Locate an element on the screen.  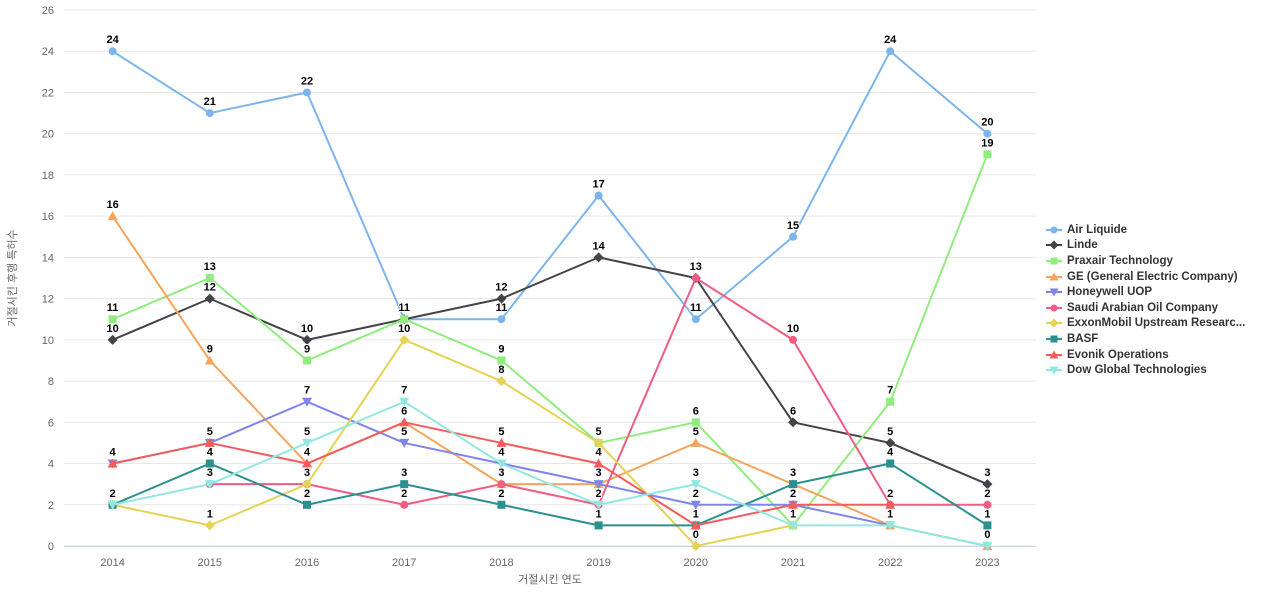
data-point-label: 11 is located at coordinates (404, 308).